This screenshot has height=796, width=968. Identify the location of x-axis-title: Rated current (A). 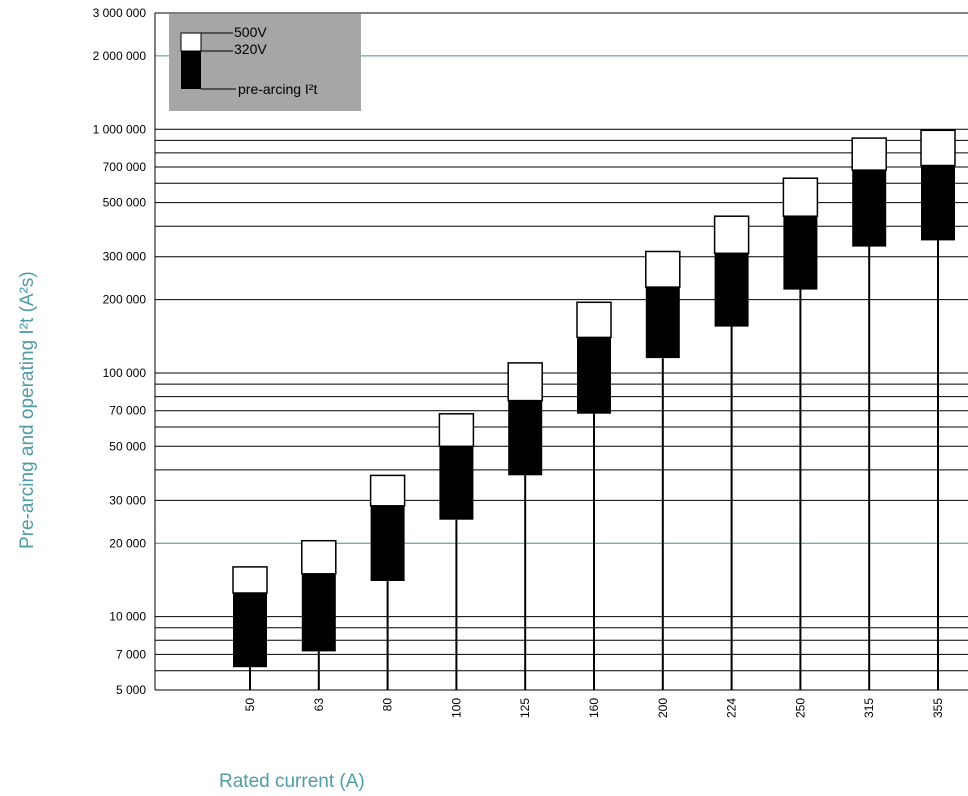
(292, 781).